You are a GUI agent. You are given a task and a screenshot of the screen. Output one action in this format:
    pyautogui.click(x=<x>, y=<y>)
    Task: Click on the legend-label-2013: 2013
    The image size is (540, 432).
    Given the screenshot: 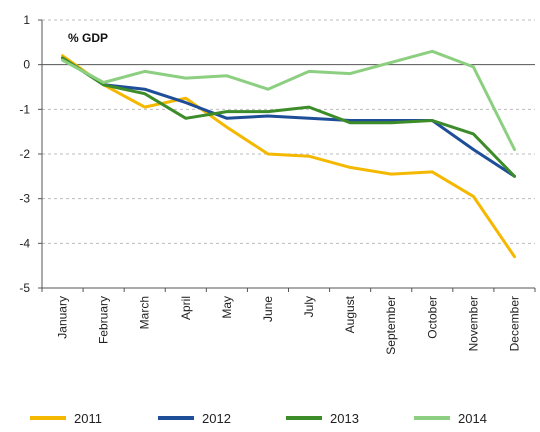 What is the action you would take?
    pyautogui.click(x=344, y=418)
    